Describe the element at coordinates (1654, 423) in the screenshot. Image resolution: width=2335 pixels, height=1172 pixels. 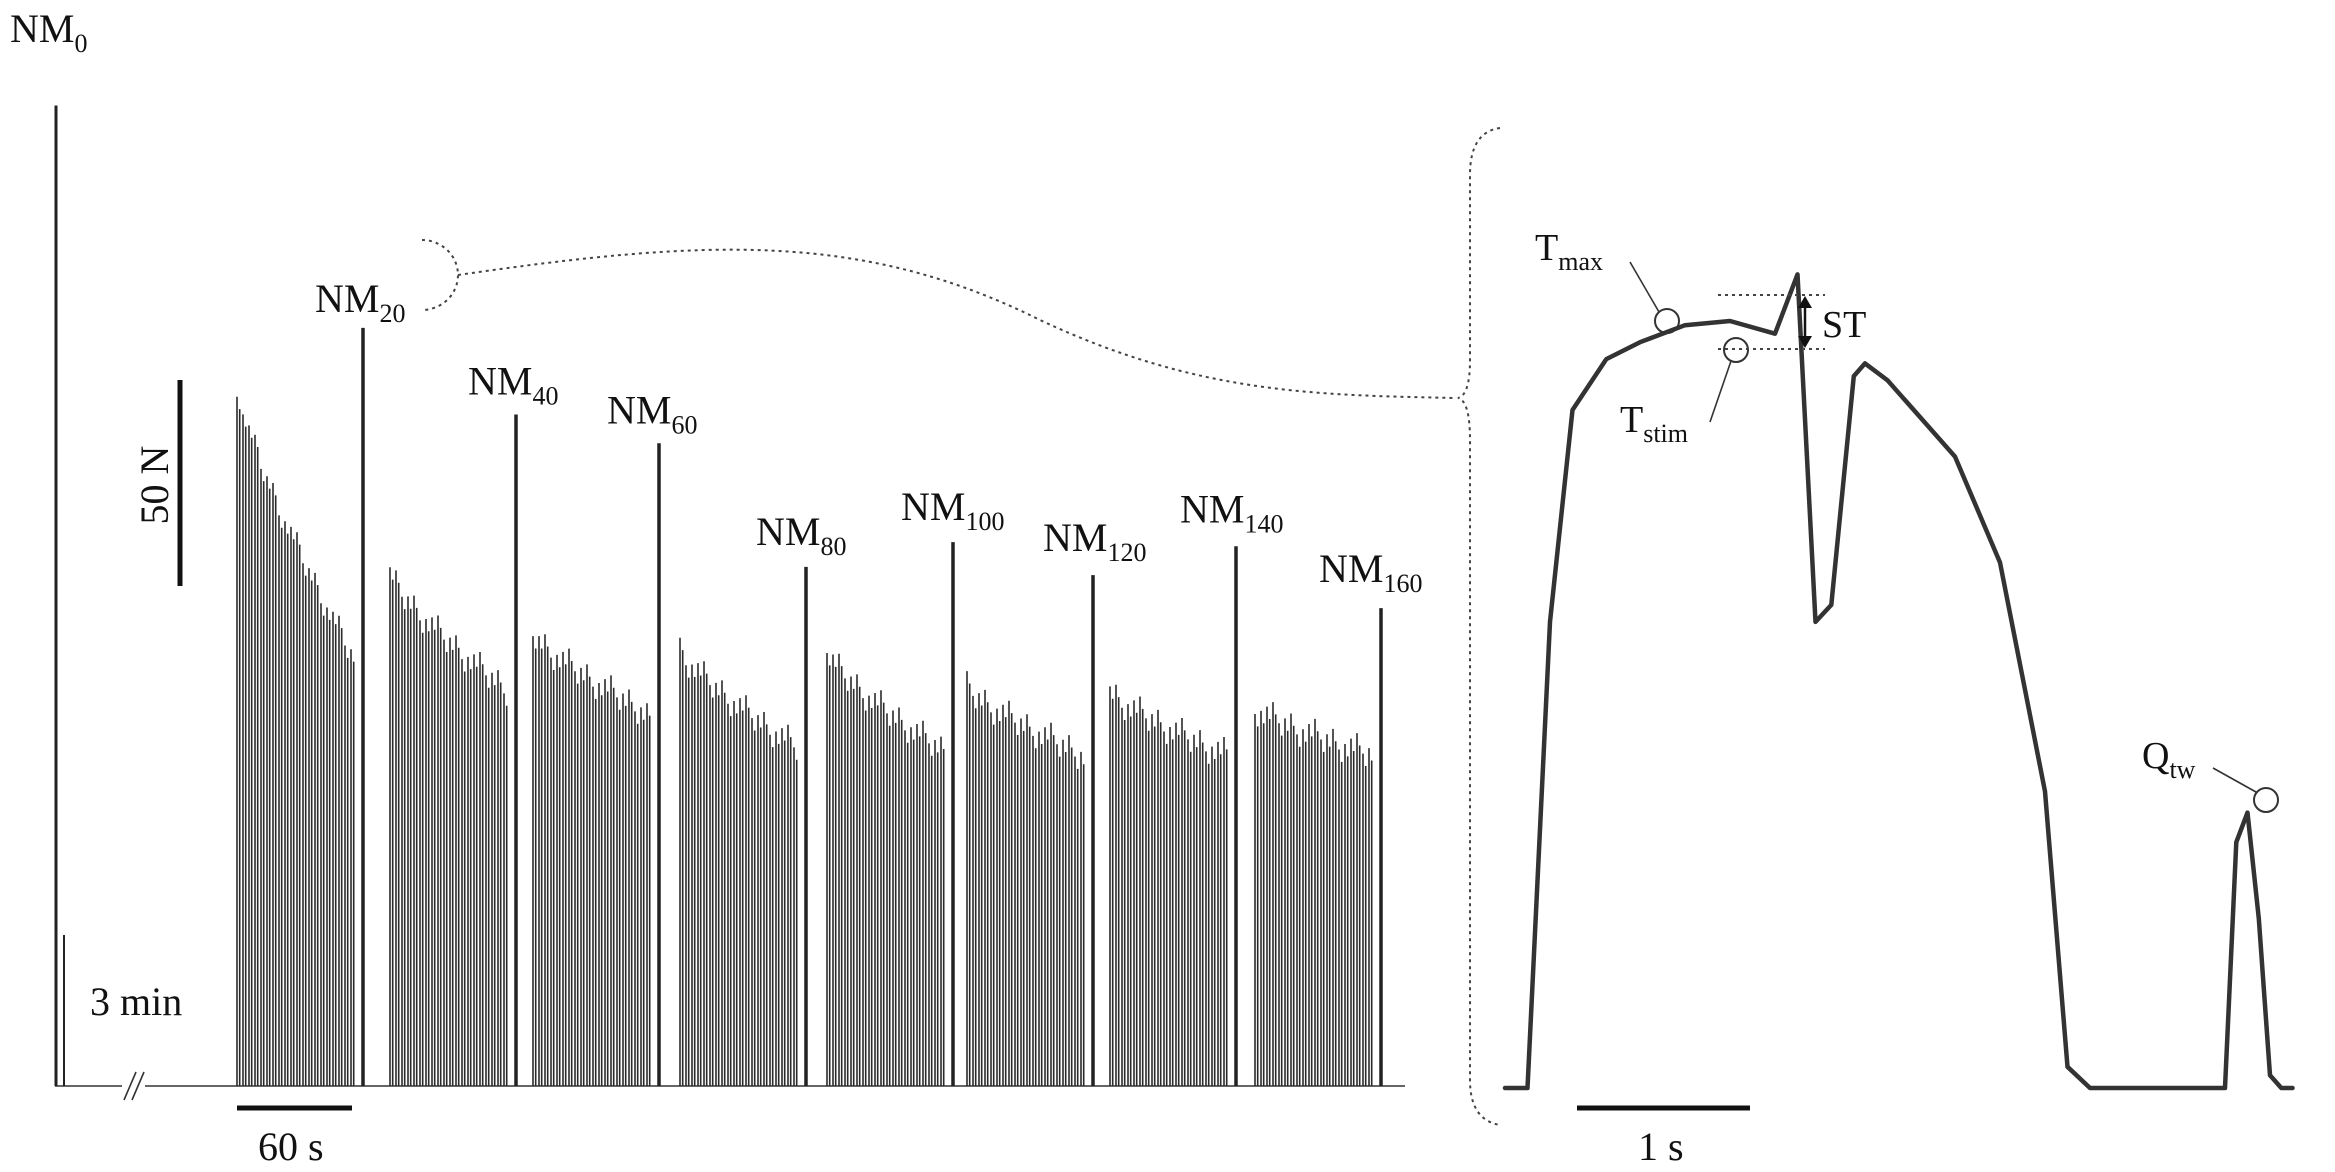
I see `tstim-label: Tstim` at that location.